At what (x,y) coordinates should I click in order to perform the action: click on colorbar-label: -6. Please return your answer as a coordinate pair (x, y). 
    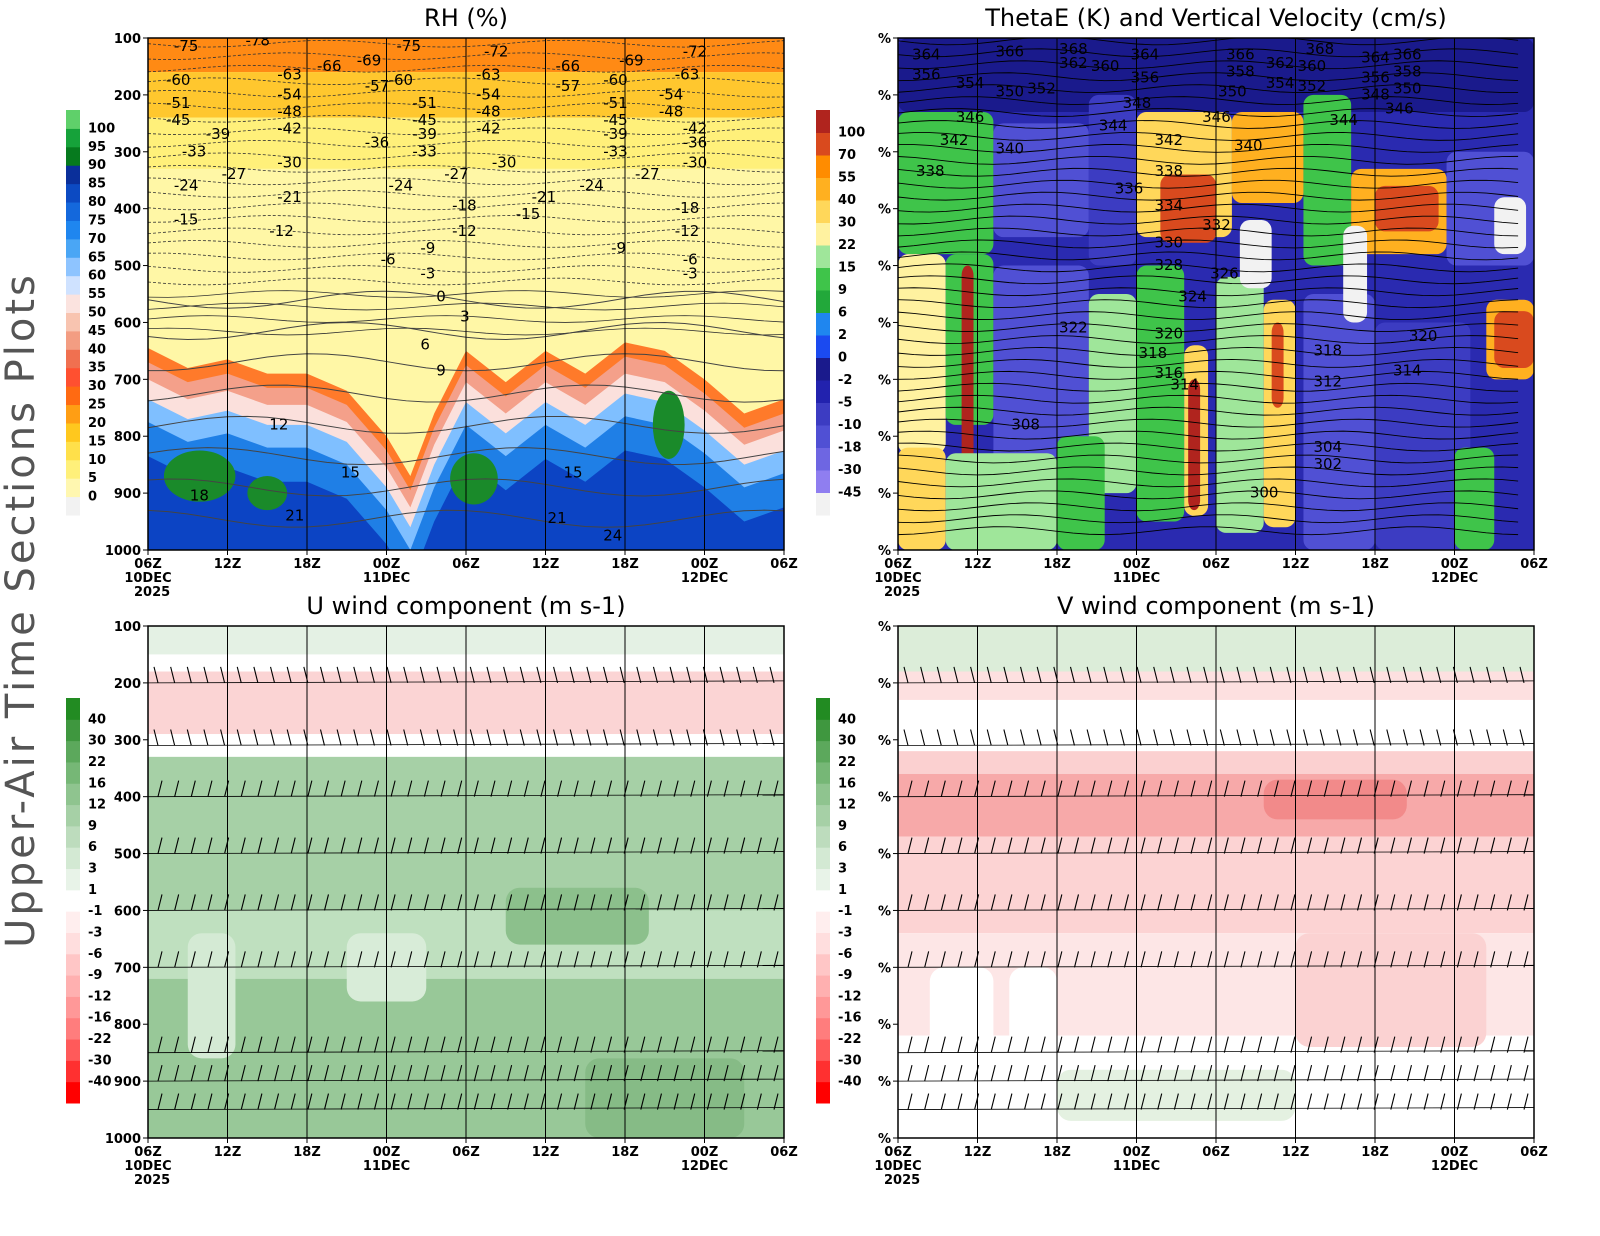
    Looking at the image, I should click on (95, 954).